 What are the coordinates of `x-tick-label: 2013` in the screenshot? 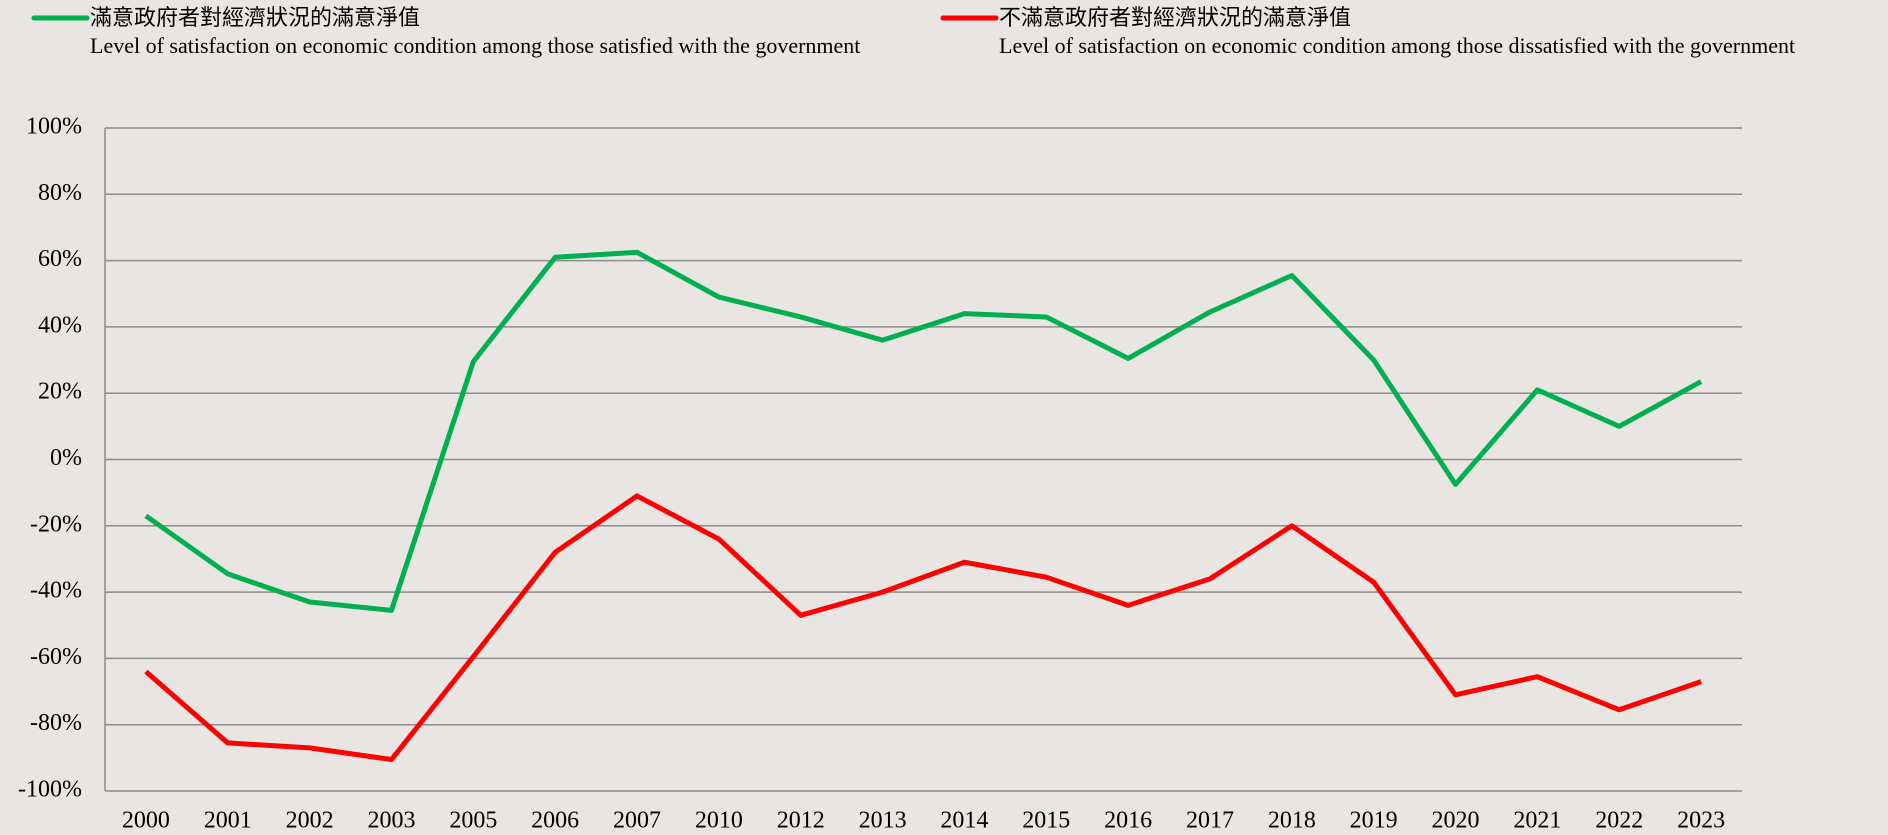 It's located at (883, 821).